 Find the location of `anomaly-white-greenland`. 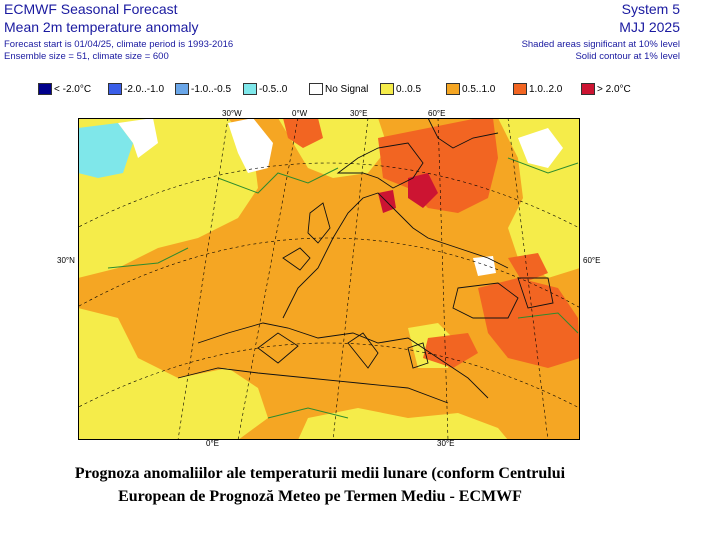

anomaly-white-greenland is located at coordinates (138, 138).